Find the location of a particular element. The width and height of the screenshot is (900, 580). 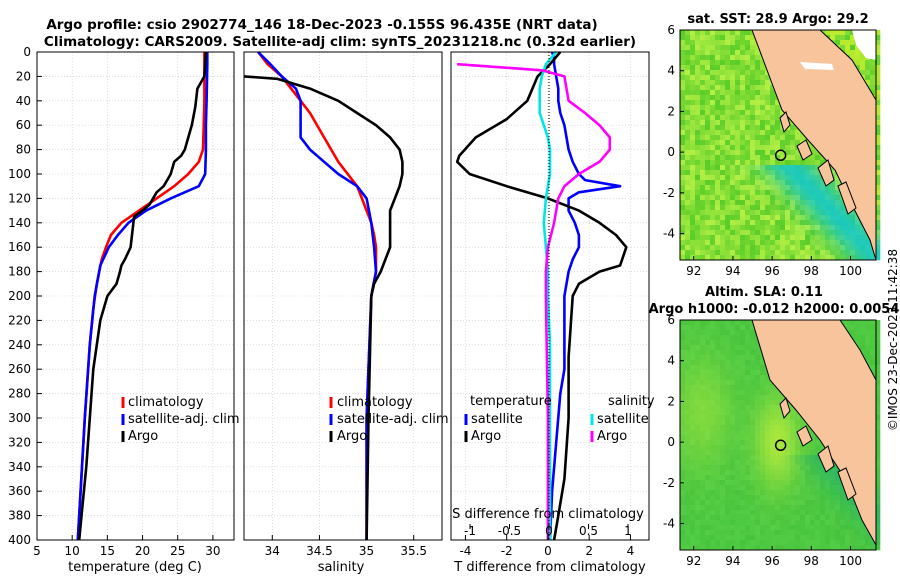

y-tick-label: 160 is located at coordinates (19, 247).